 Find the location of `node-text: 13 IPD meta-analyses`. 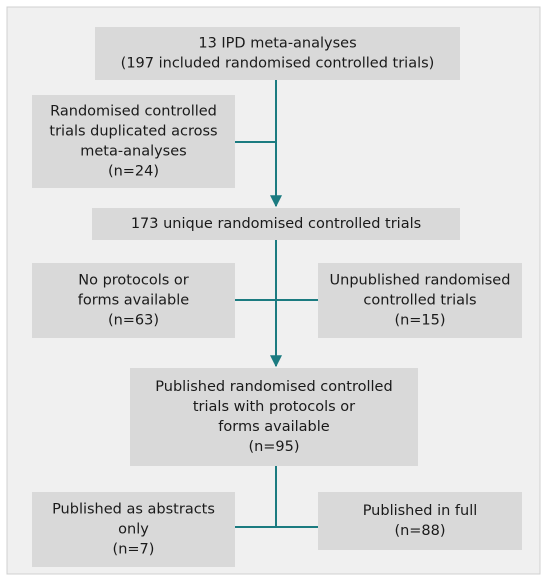

node-text: 13 IPD meta-analyses is located at coordinates (277, 44).